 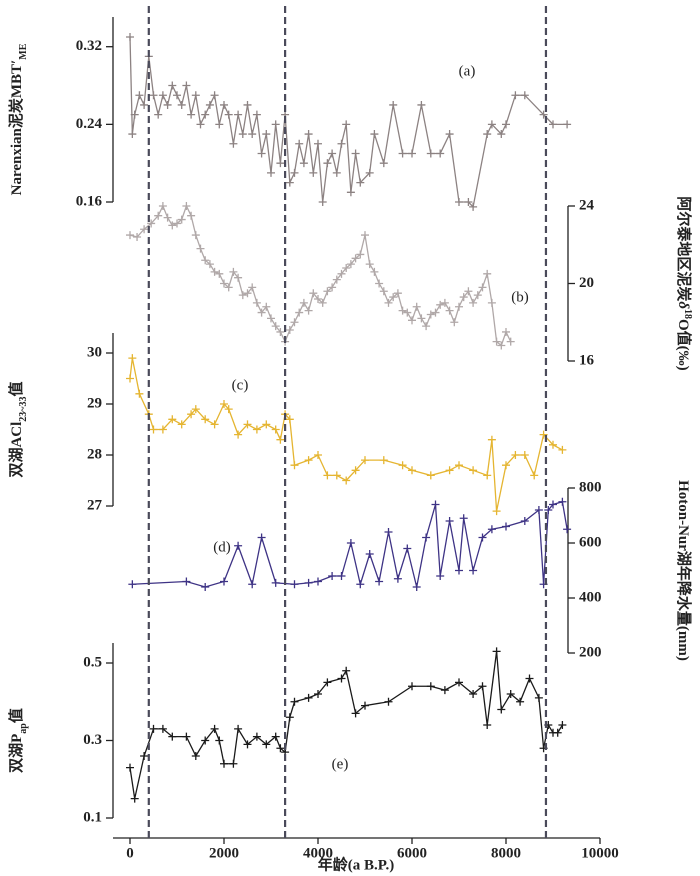 I want to click on y-tick-label: 0.5, so click(x=92, y=662).